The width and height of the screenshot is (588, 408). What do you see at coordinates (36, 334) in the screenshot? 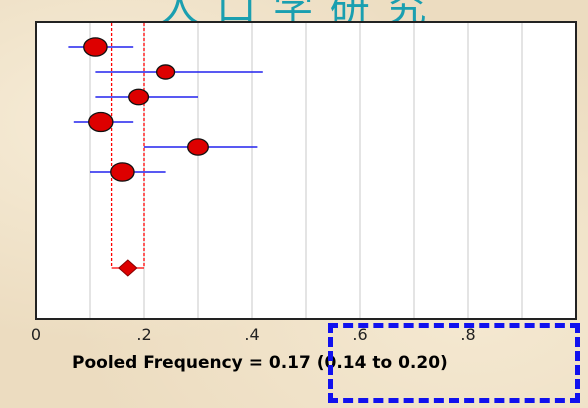
I see `x-tick-label: 0` at bounding box center [36, 334].